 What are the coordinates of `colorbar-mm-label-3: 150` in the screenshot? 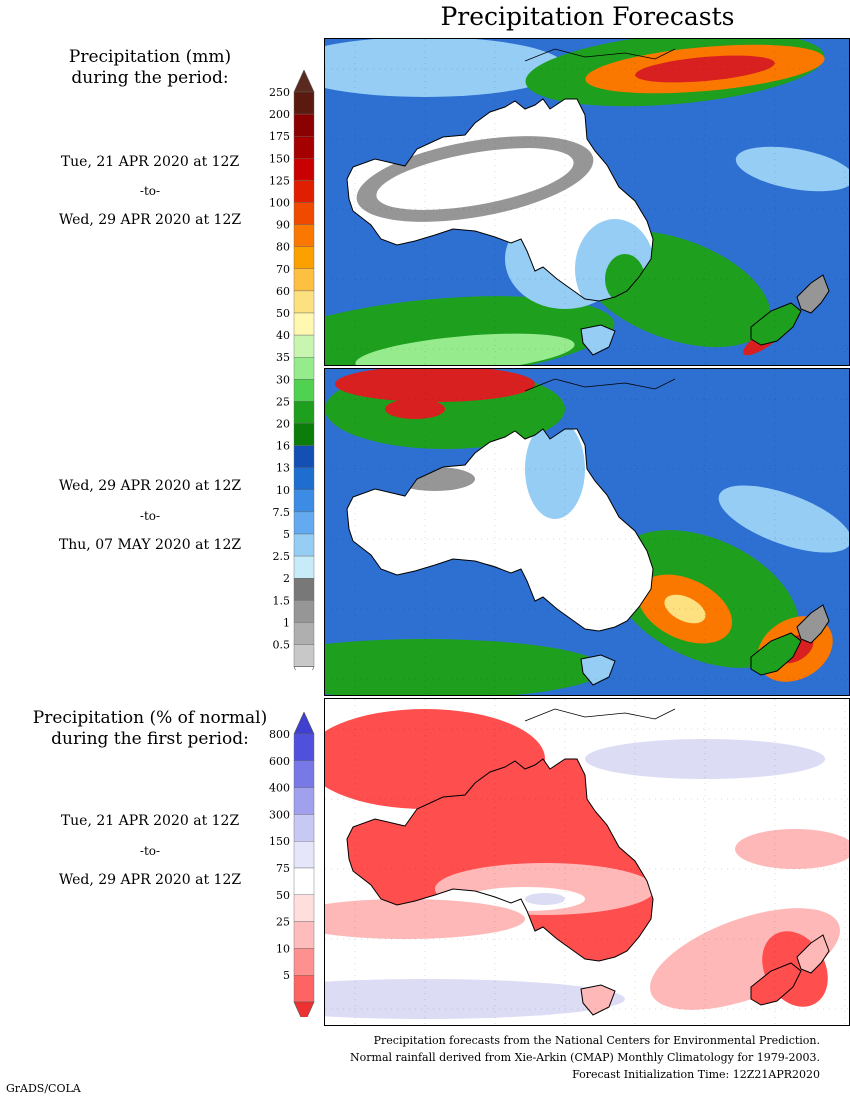 It's located at (279, 158).